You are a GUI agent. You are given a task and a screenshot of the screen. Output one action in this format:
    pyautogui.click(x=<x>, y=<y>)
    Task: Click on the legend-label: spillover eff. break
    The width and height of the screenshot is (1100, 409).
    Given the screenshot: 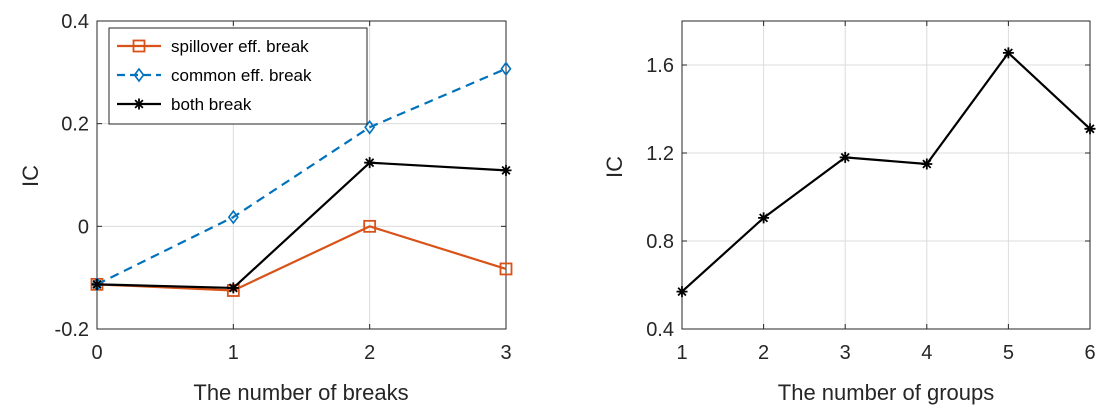 What is the action you would take?
    pyautogui.click(x=240, y=46)
    